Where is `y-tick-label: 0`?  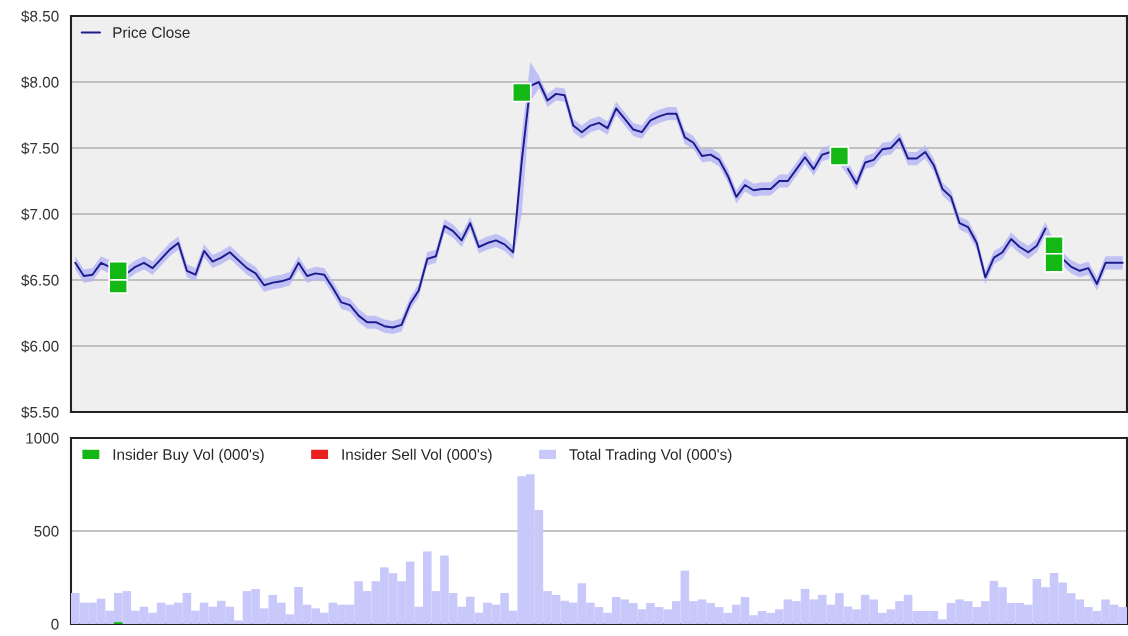
y-tick-label: 0 is located at coordinates (55, 624).